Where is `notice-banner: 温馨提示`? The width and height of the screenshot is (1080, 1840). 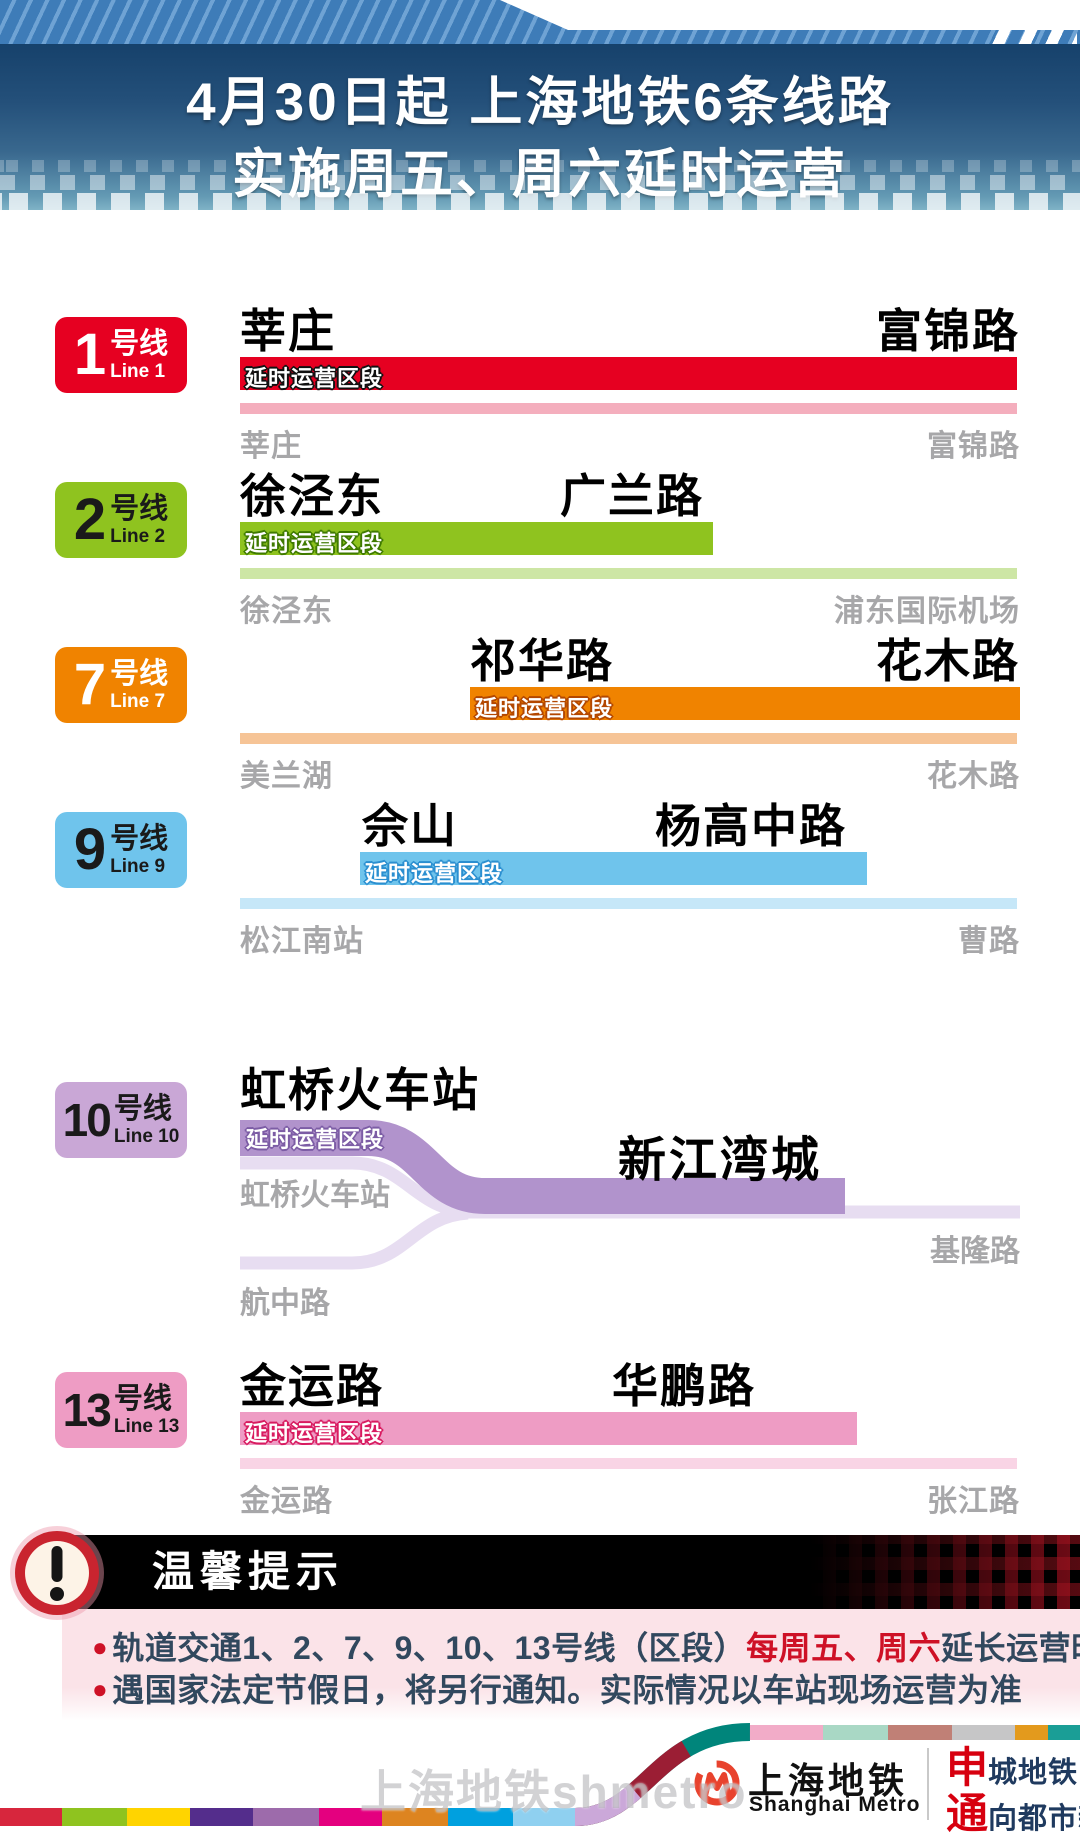
notice-banner: 温馨提示 is located at coordinates (571, 1572).